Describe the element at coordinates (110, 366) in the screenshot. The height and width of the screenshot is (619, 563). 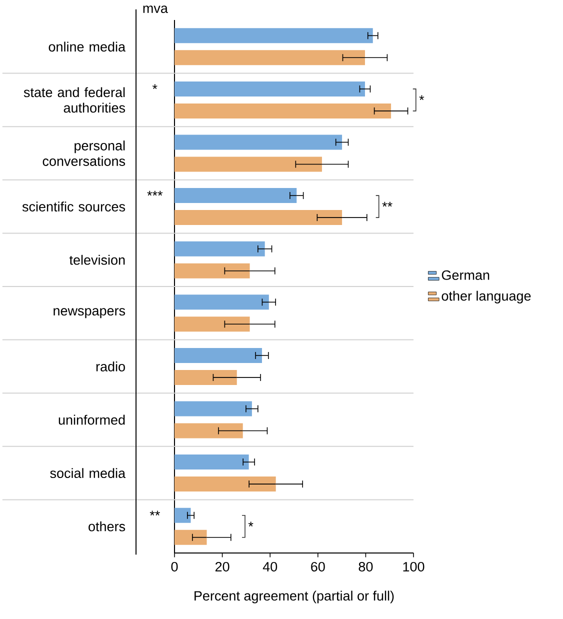
I see `y-tick-label: radio` at that location.